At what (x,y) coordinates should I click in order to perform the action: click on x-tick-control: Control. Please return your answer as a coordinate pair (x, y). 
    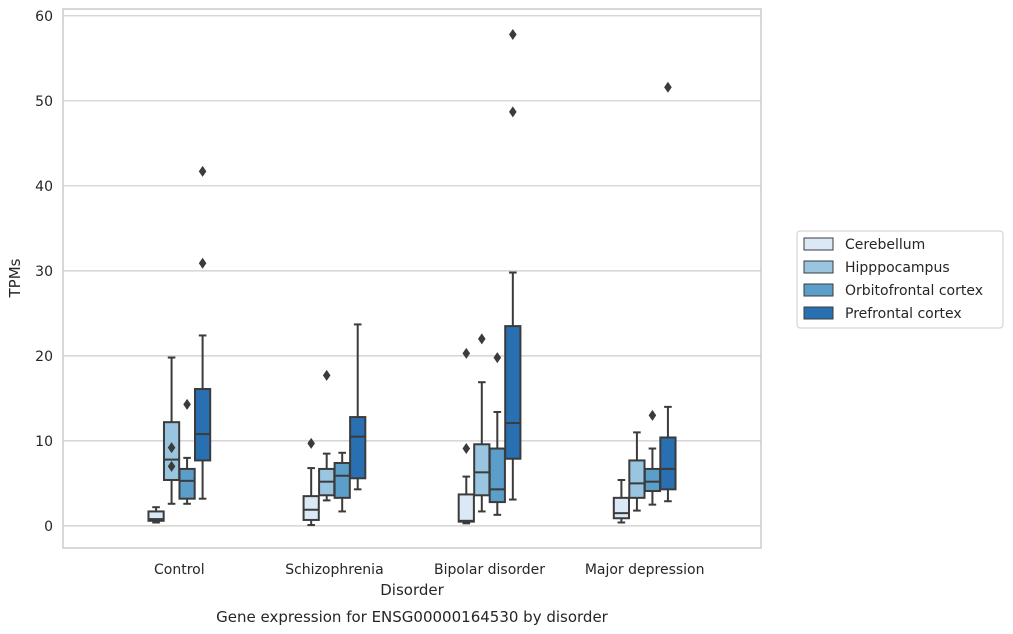
    Looking at the image, I should click on (179, 570).